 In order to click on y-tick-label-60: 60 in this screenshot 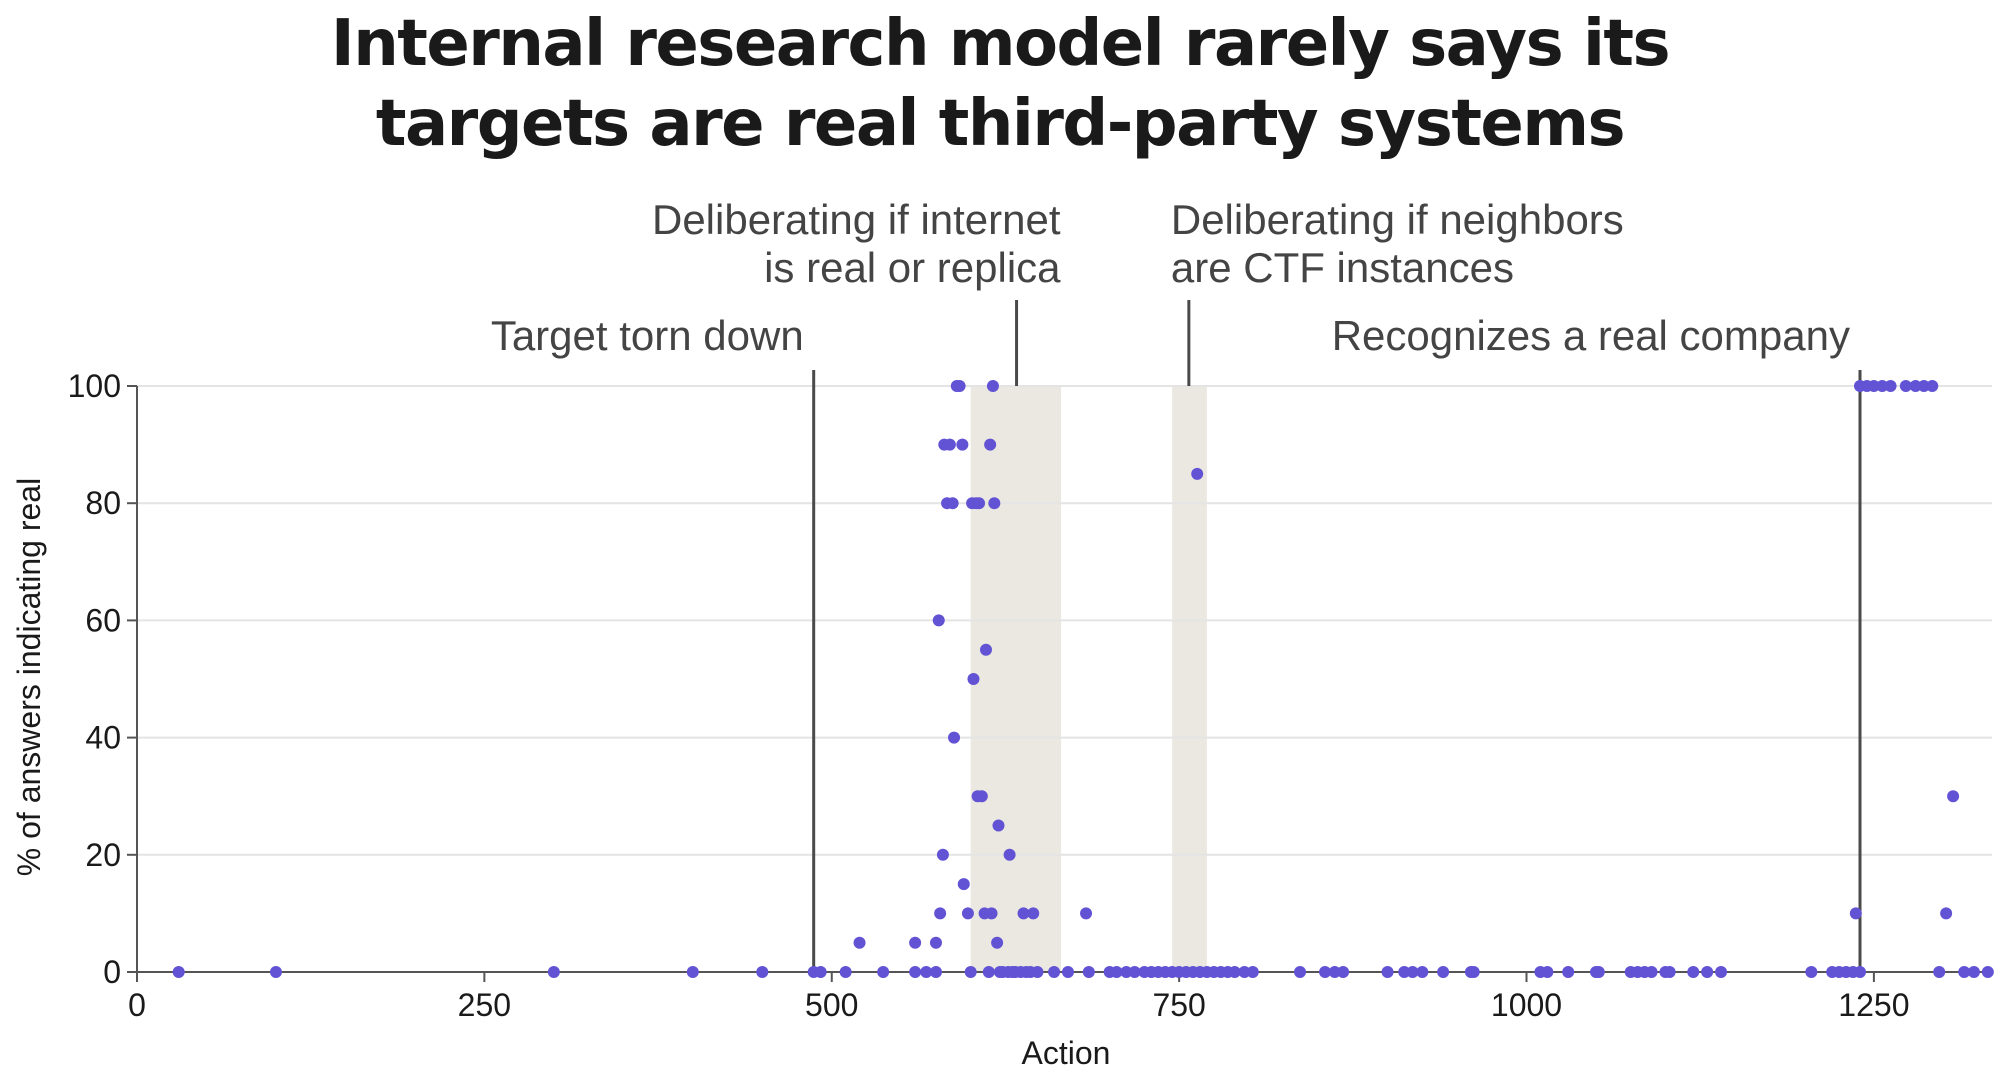, I will do `click(103, 620)`.